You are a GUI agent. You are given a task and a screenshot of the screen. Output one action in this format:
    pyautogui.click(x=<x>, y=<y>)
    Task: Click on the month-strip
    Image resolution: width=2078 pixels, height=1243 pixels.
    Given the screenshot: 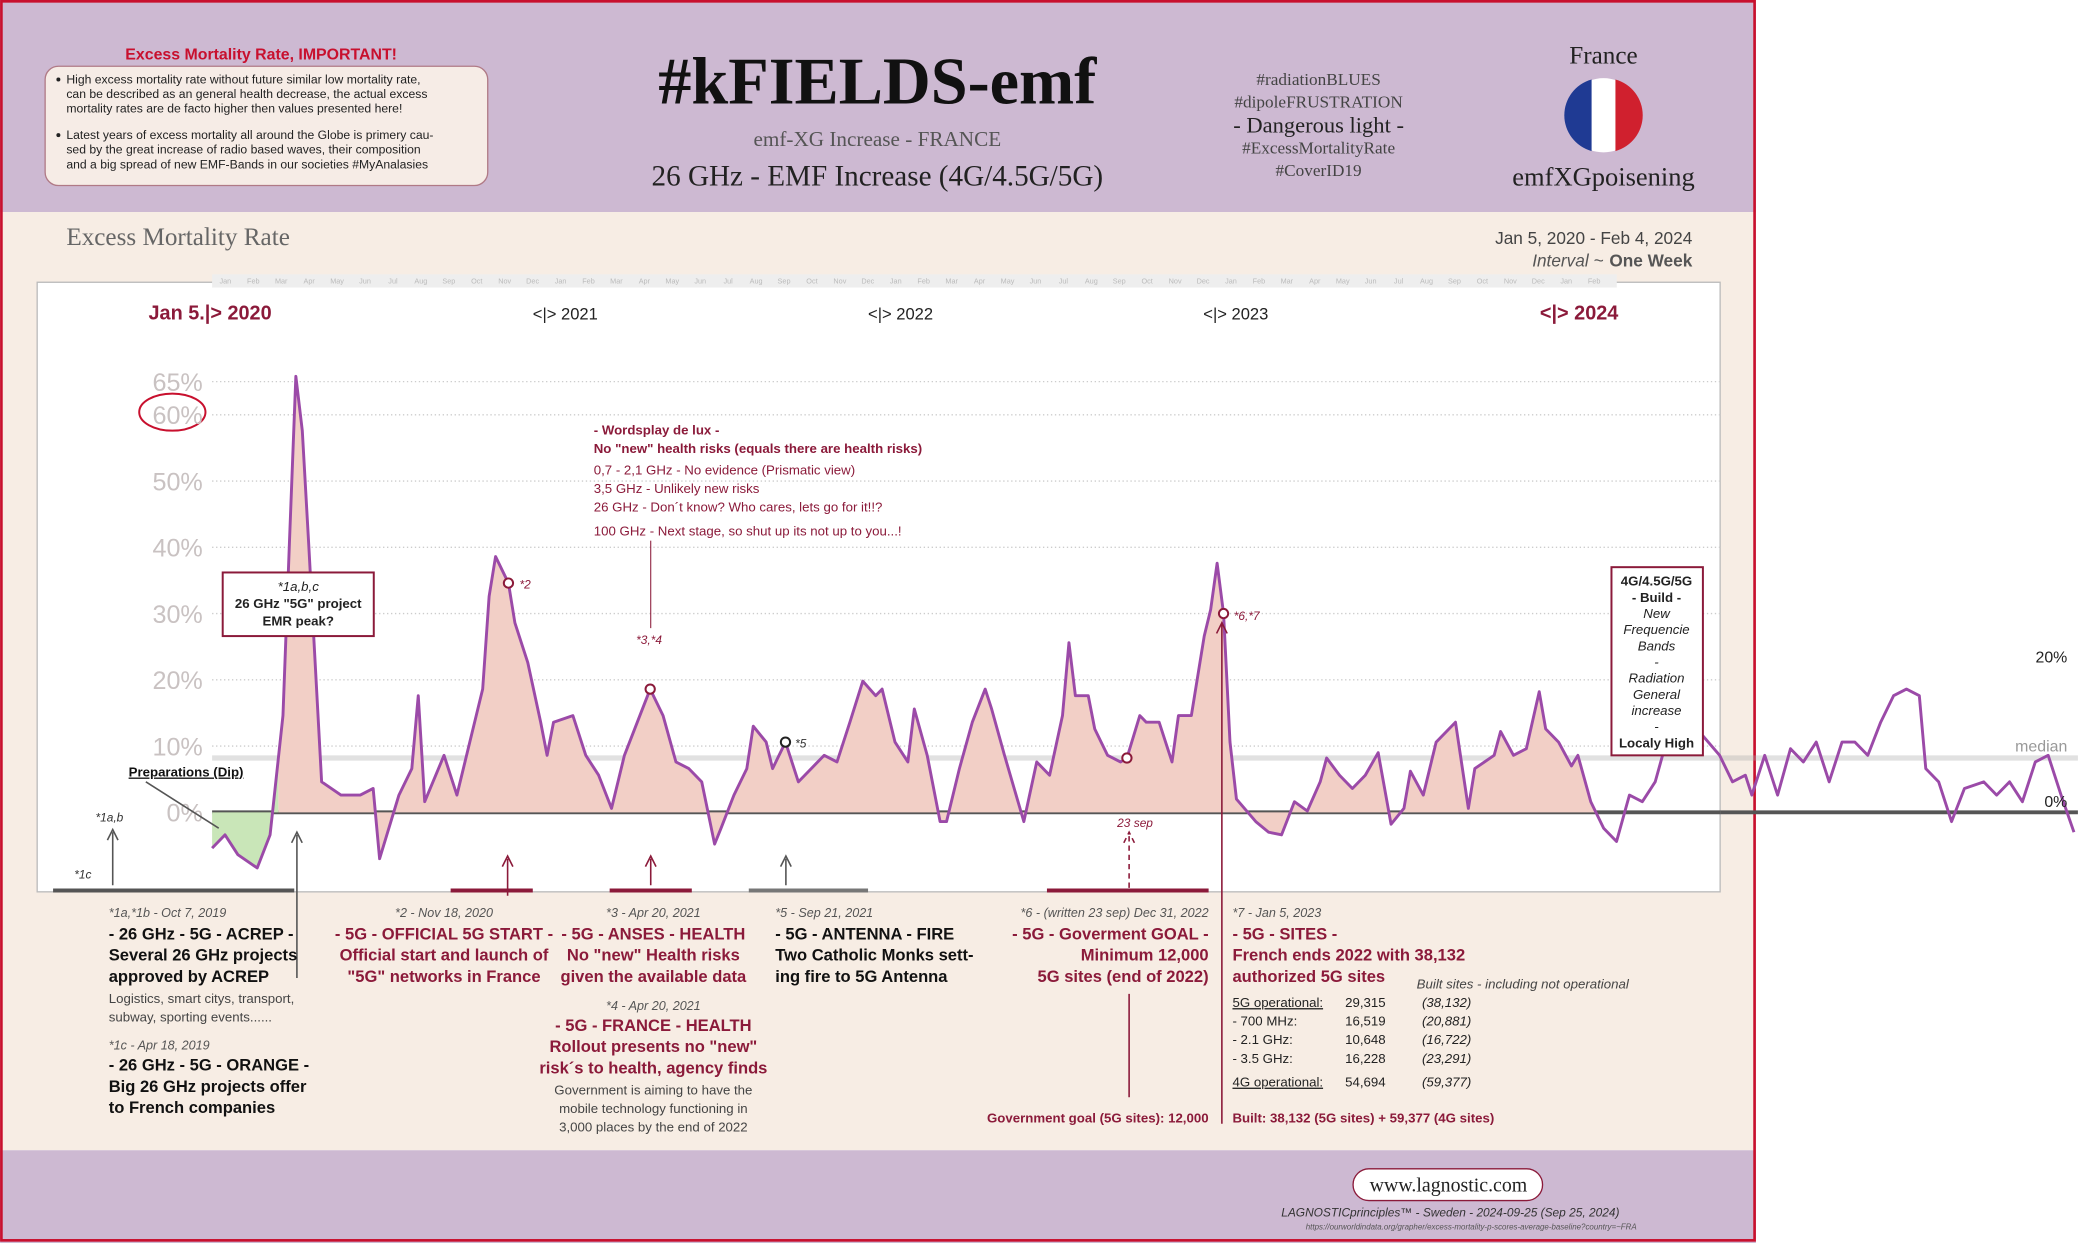 What is the action you would take?
    pyautogui.click(x=914, y=281)
    